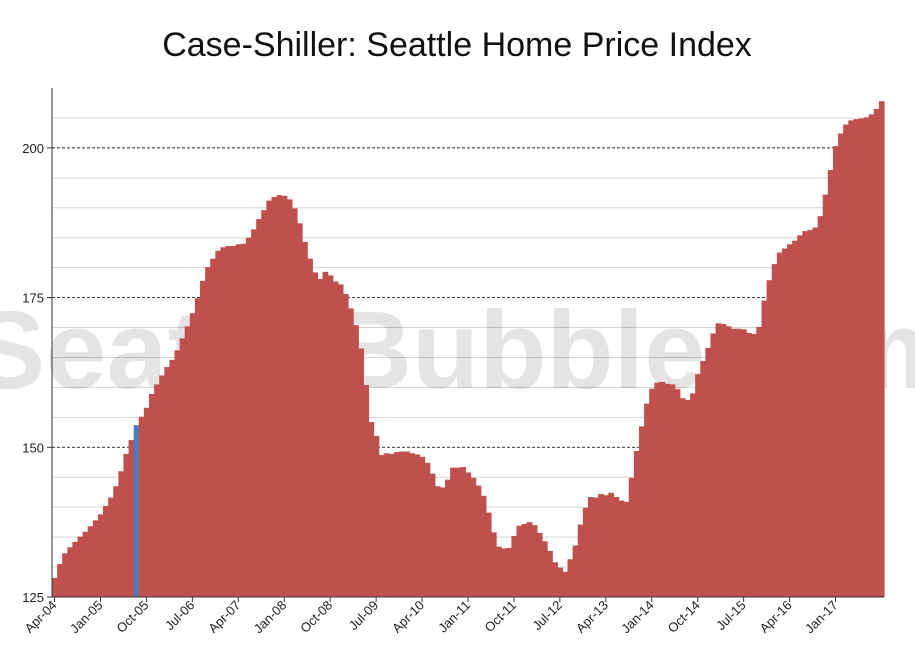  What do you see at coordinates (731, 616) in the screenshot?
I see `x-tick-label: Jul-15` at bounding box center [731, 616].